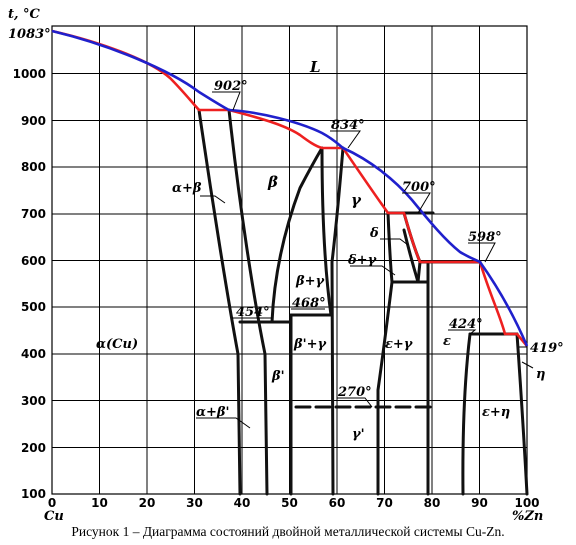  I want to click on y-tick-label: 200, so click(33, 448).